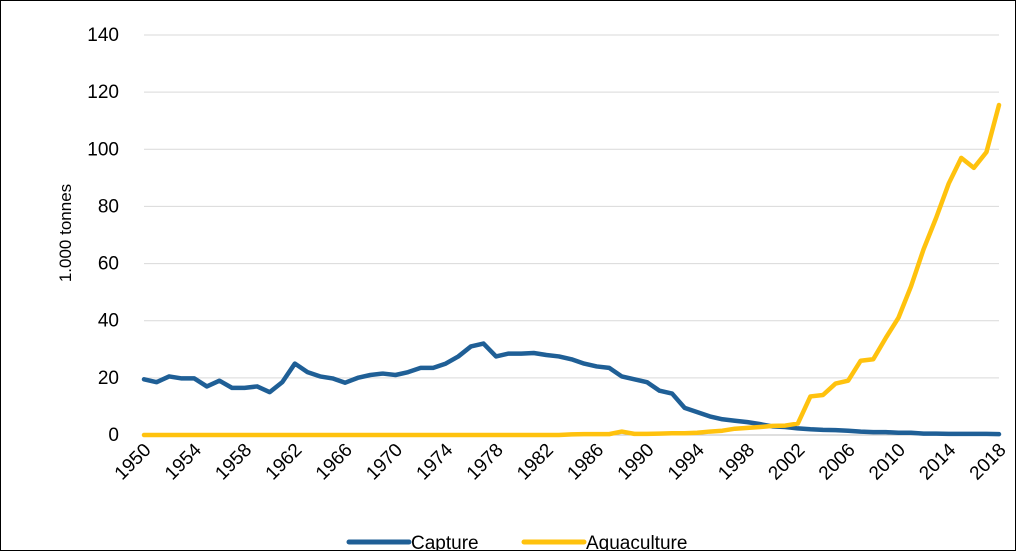 The image size is (1016, 555). I want to click on x-tick-label: 2002, so click(787, 462).